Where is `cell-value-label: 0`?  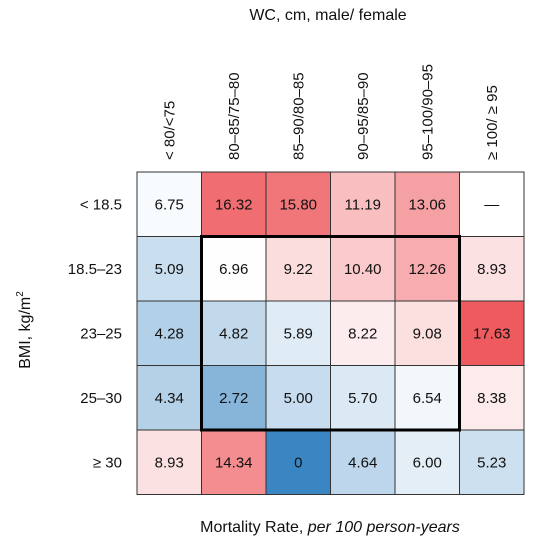
cell-value-label: 0 is located at coordinates (298, 462).